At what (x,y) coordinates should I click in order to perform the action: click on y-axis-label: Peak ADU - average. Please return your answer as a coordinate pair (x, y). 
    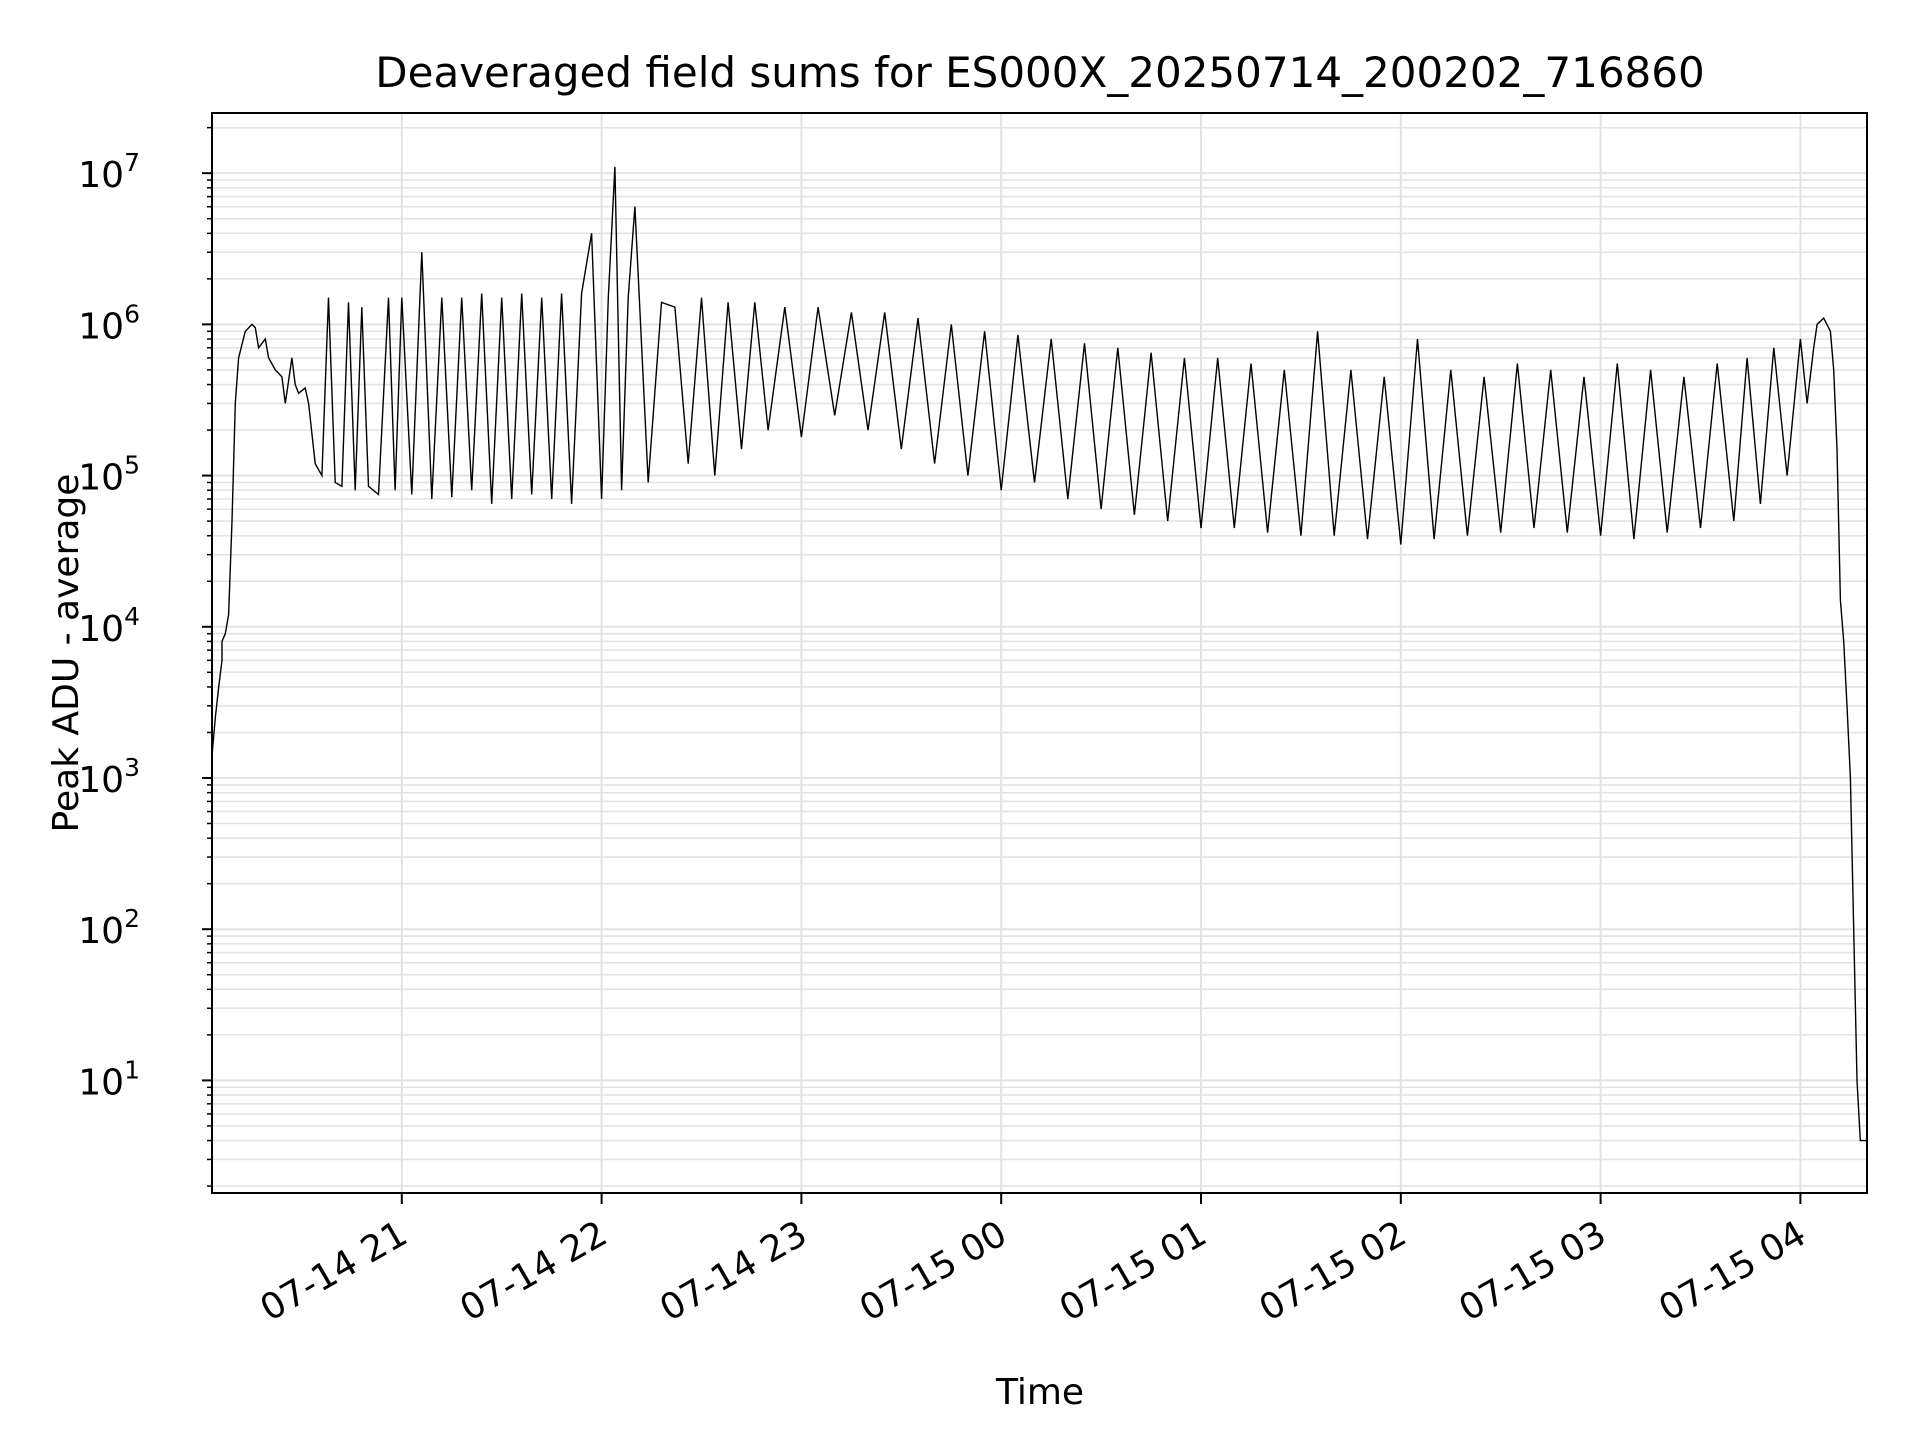
    Looking at the image, I should click on (66, 653).